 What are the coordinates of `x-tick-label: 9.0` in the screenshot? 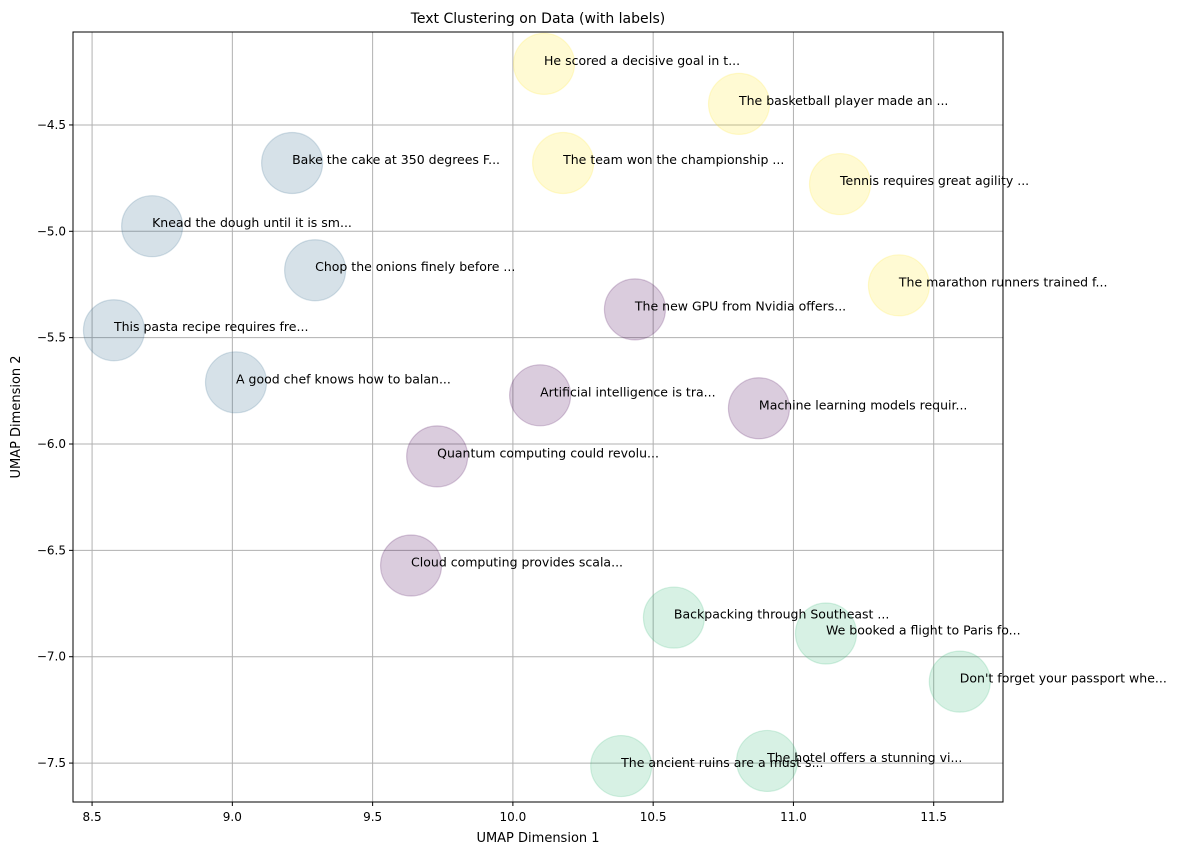 It's located at (232, 817).